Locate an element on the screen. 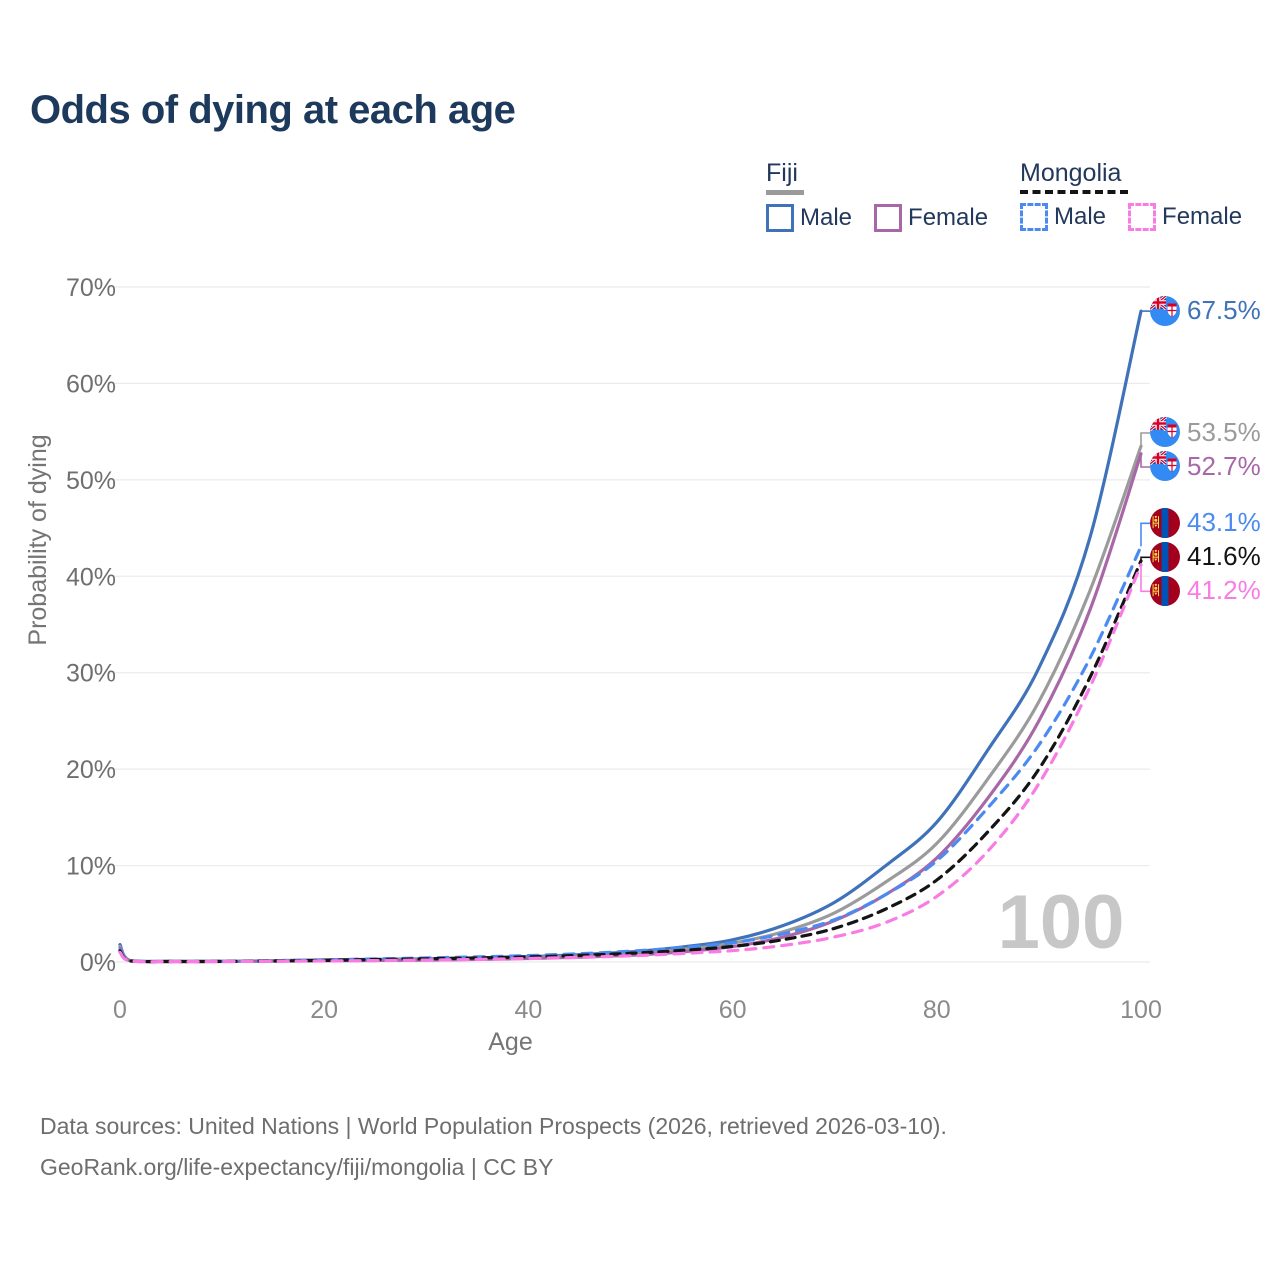 This screenshot has height=1280, width=1280. legend-group-fiji: Fiji Male Female is located at coordinates (877, 196).